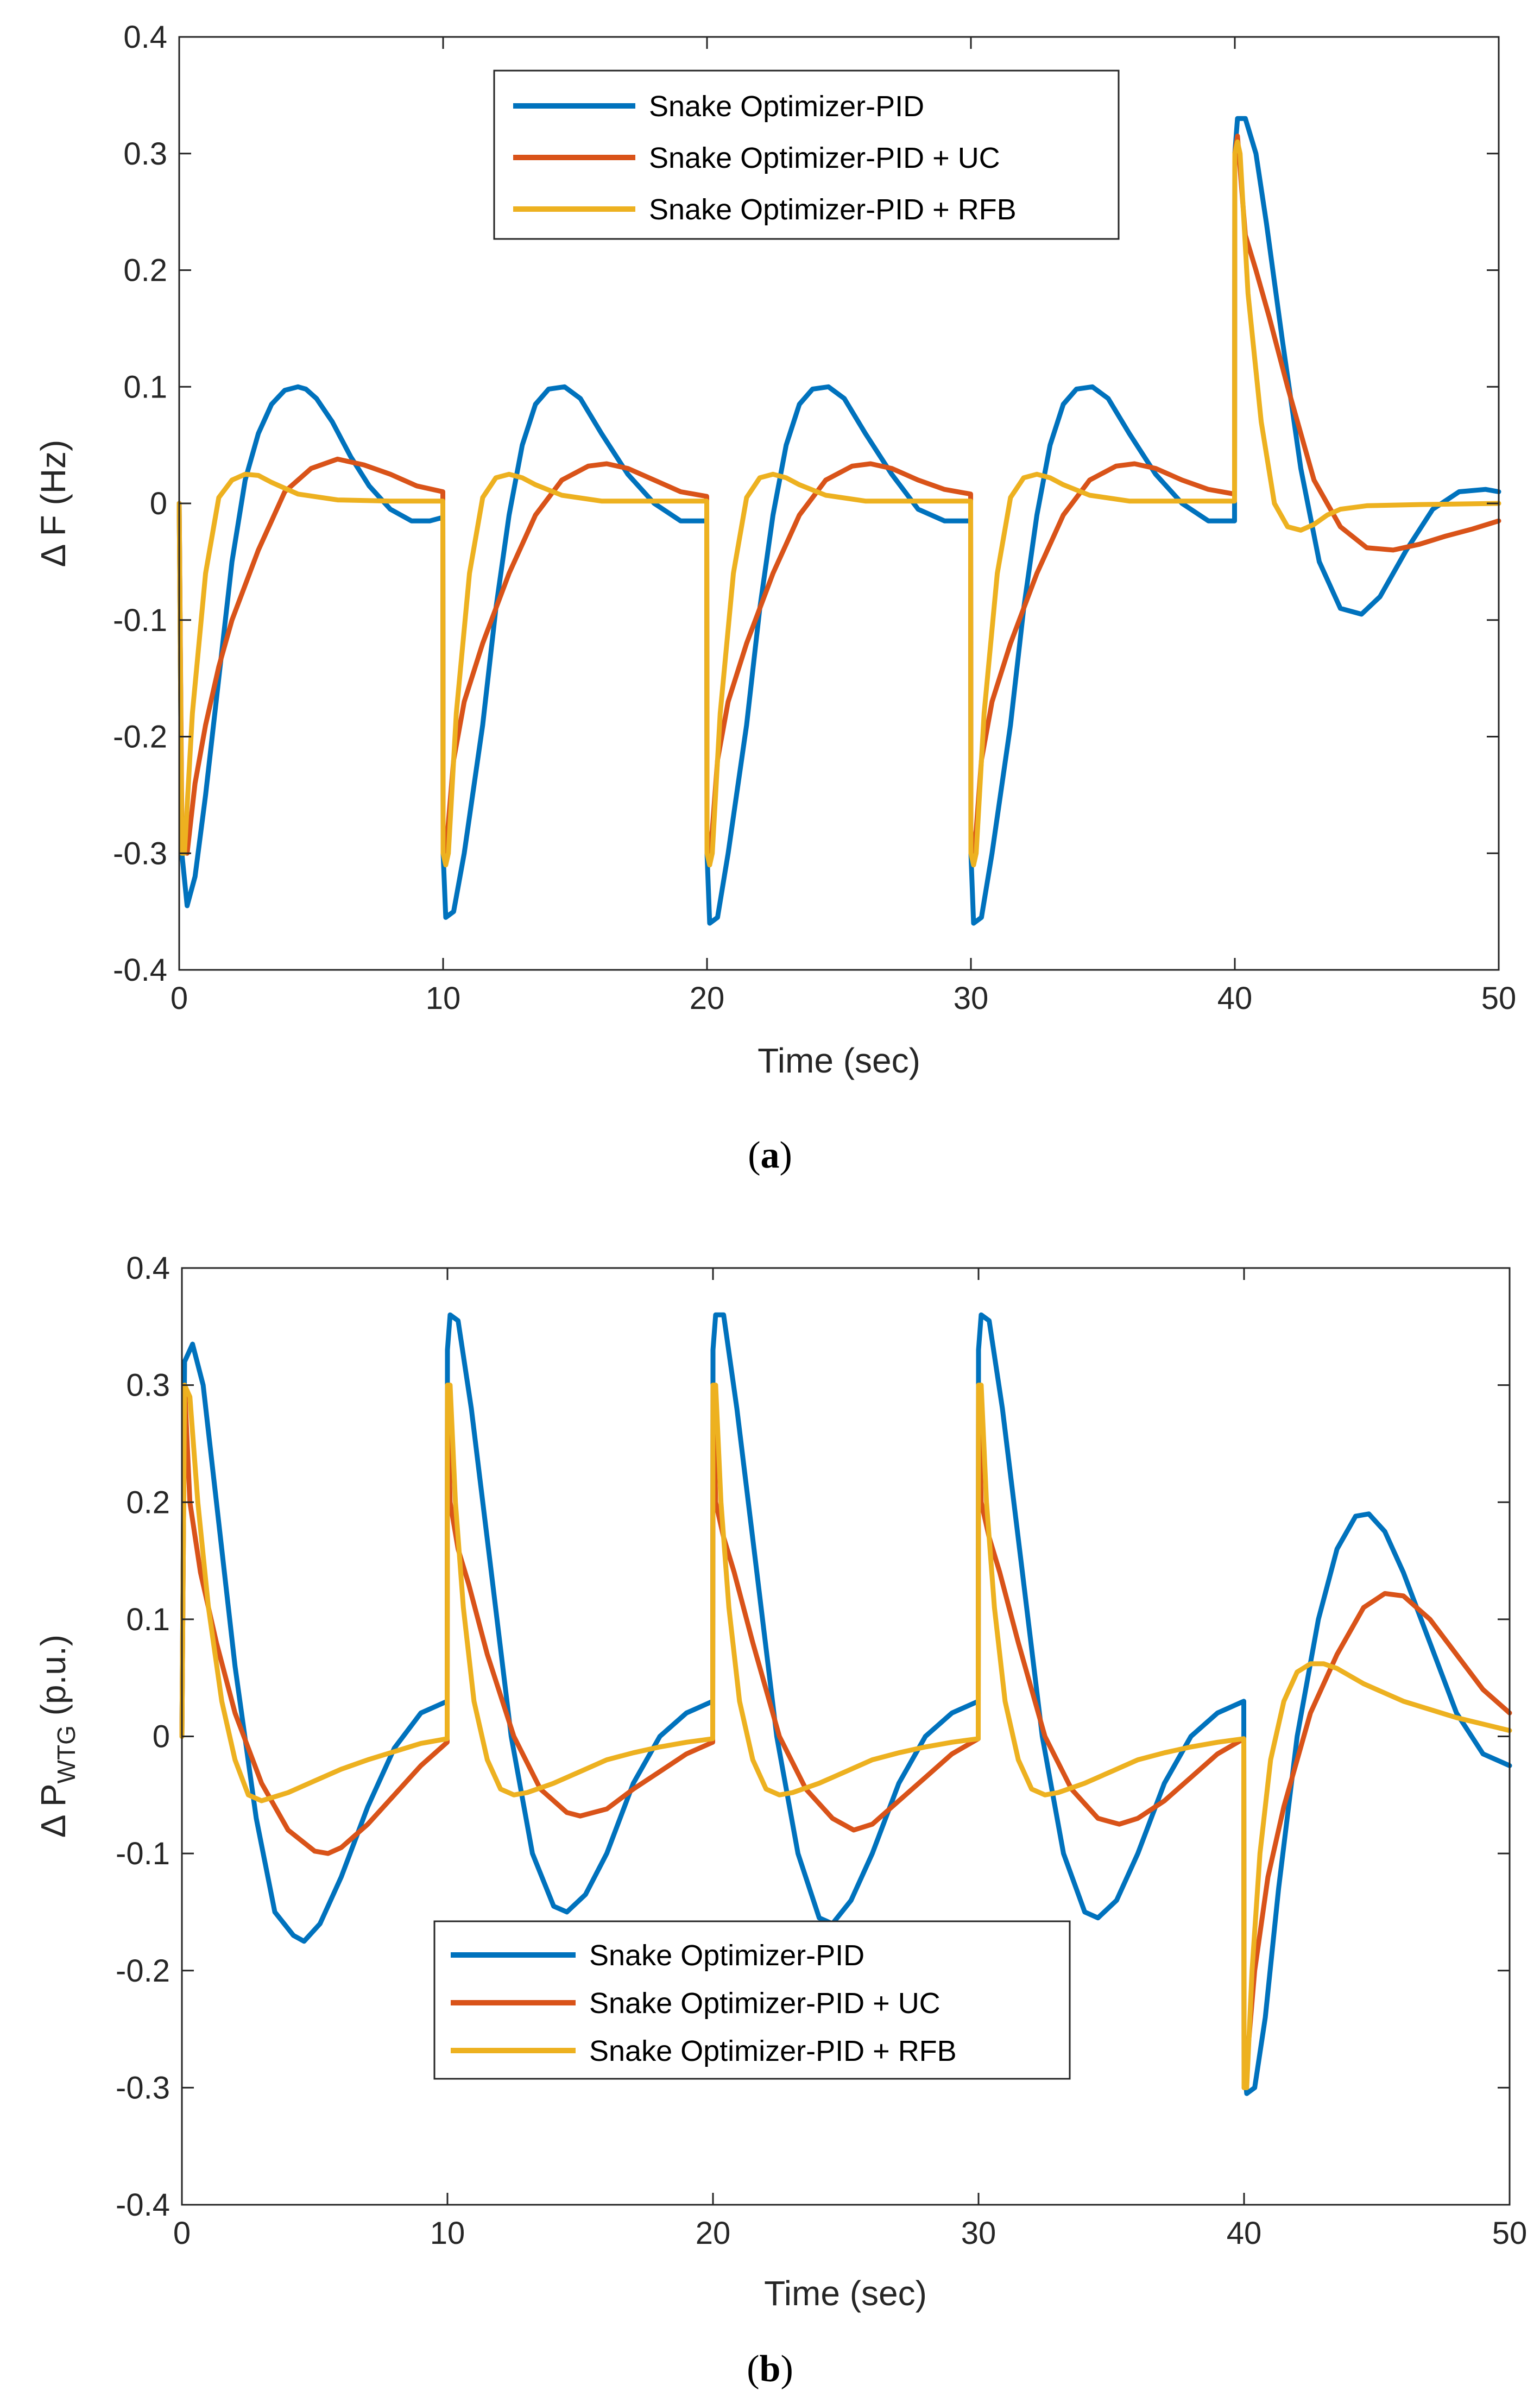 Image resolution: width=1540 pixels, height=2397 pixels. I want to click on x-tick-label-a-0: 0, so click(180, 998).